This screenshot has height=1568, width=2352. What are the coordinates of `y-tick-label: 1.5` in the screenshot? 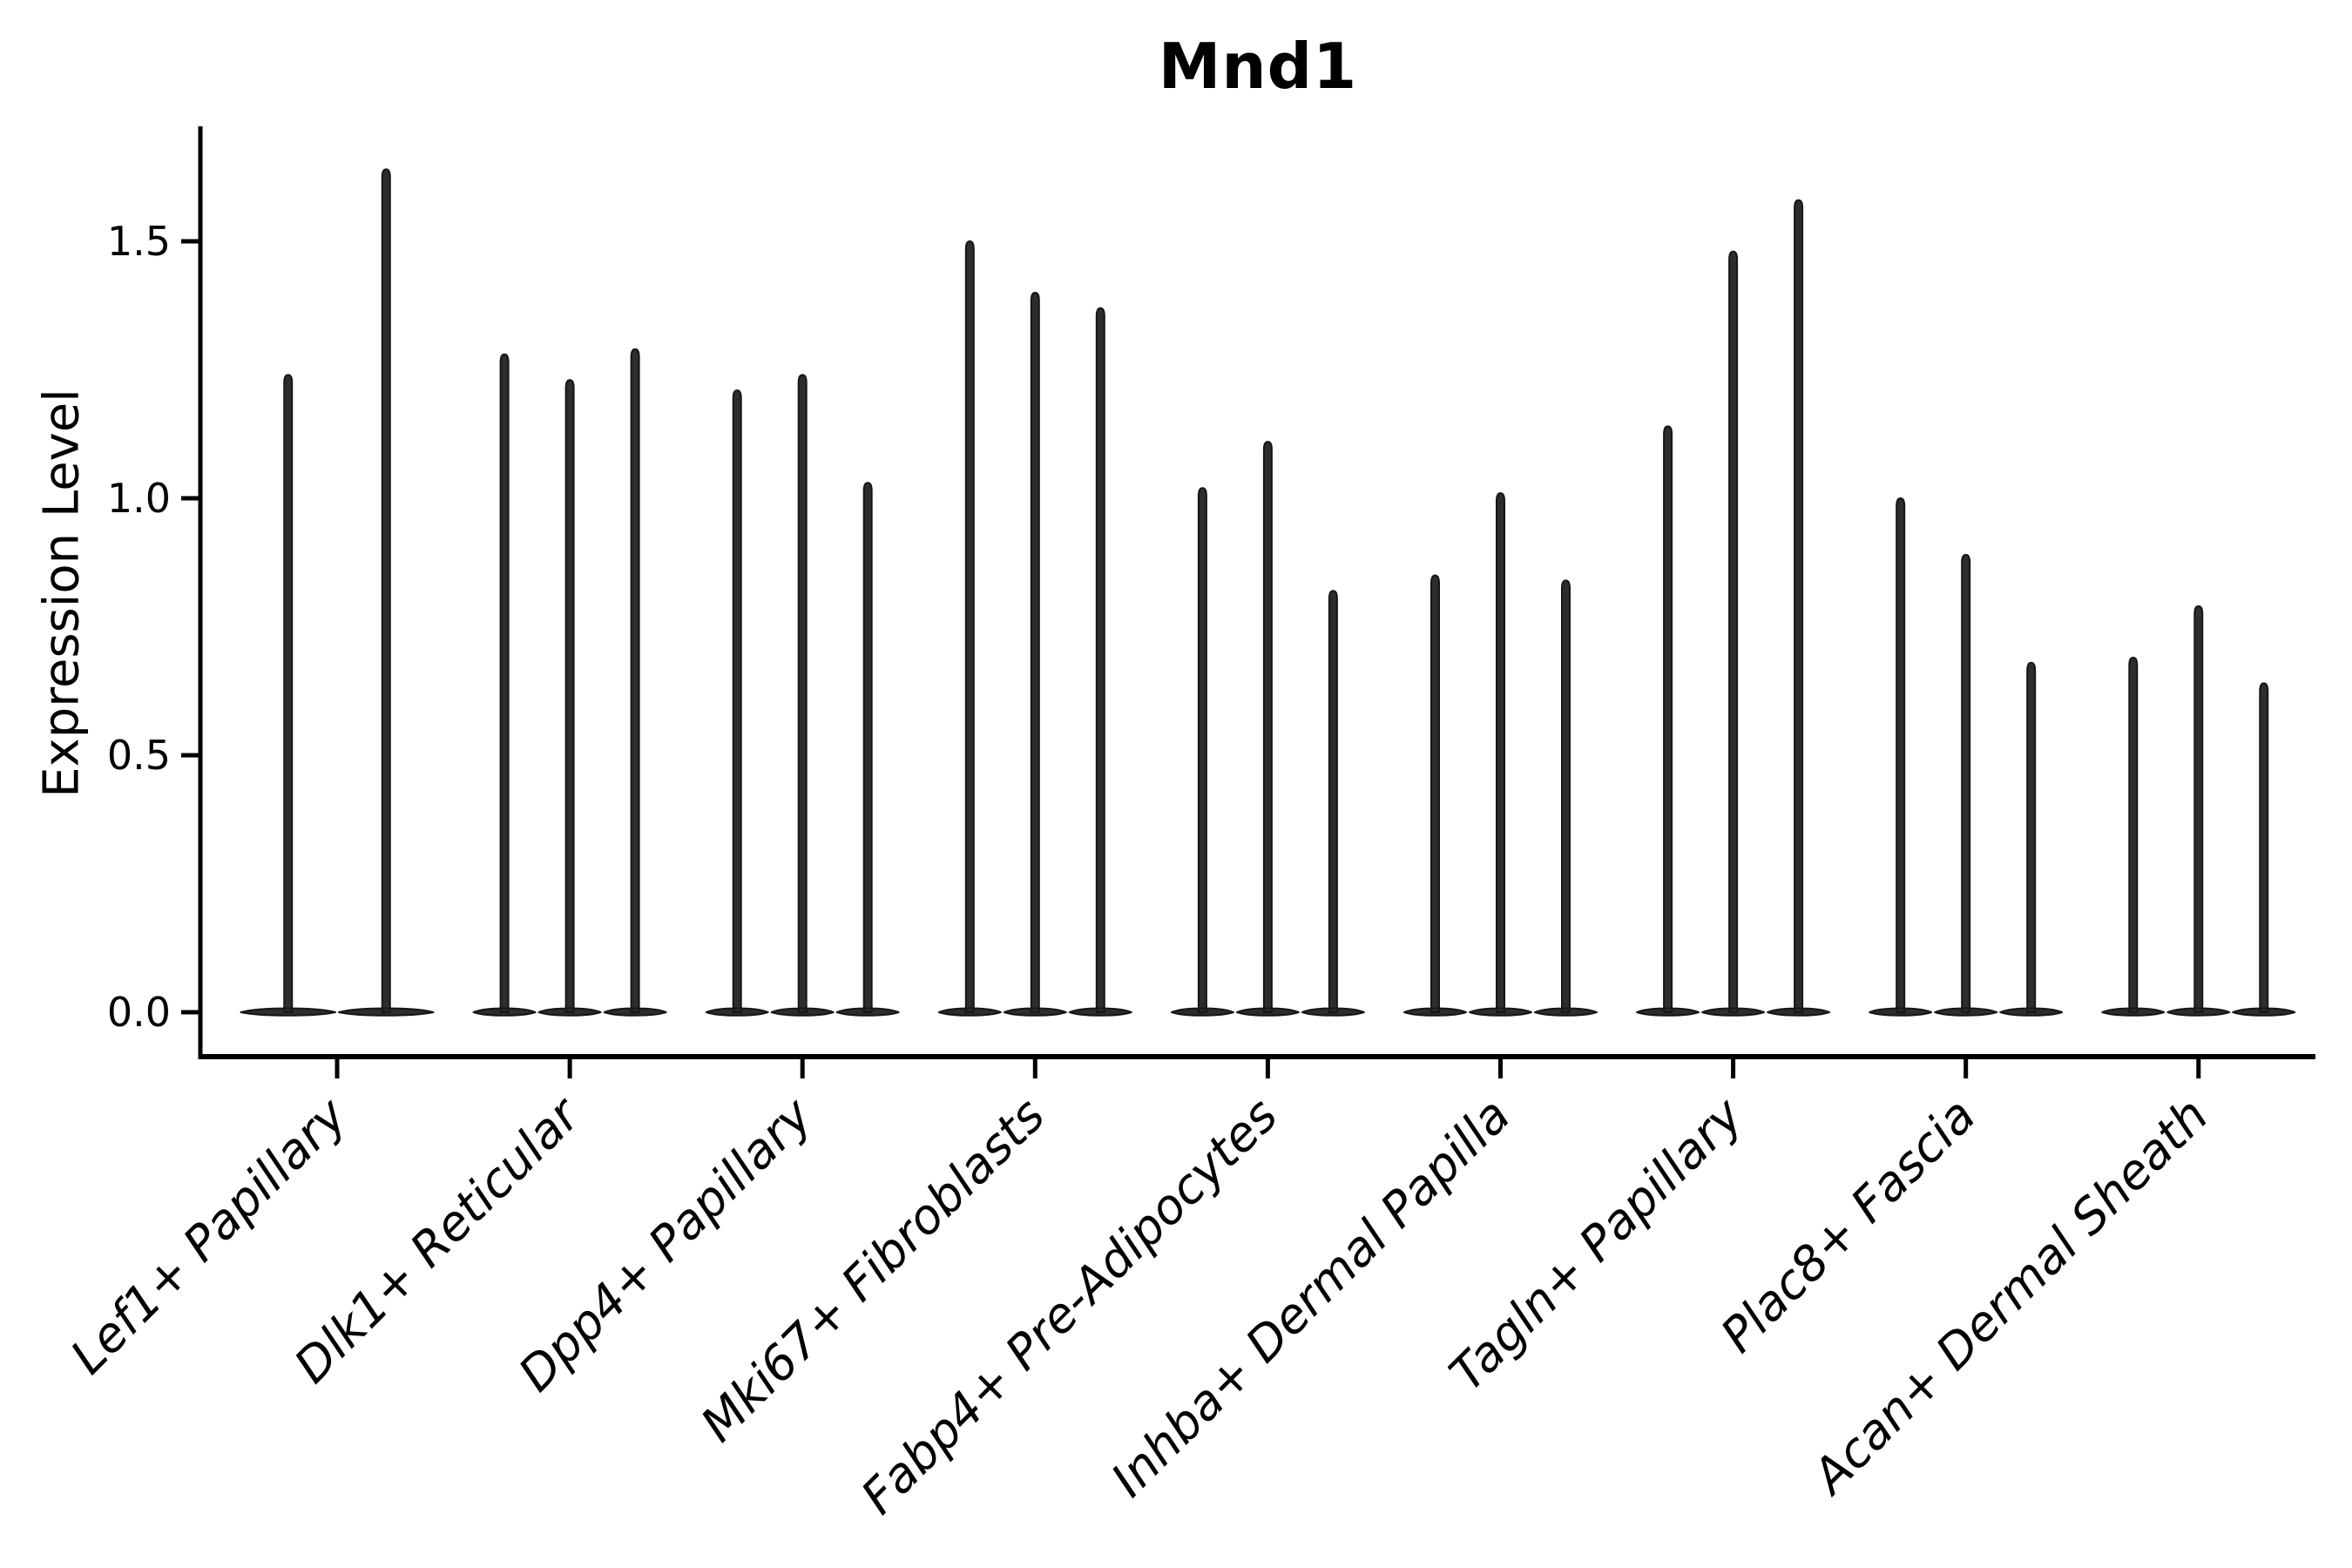 It's located at (139, 241).